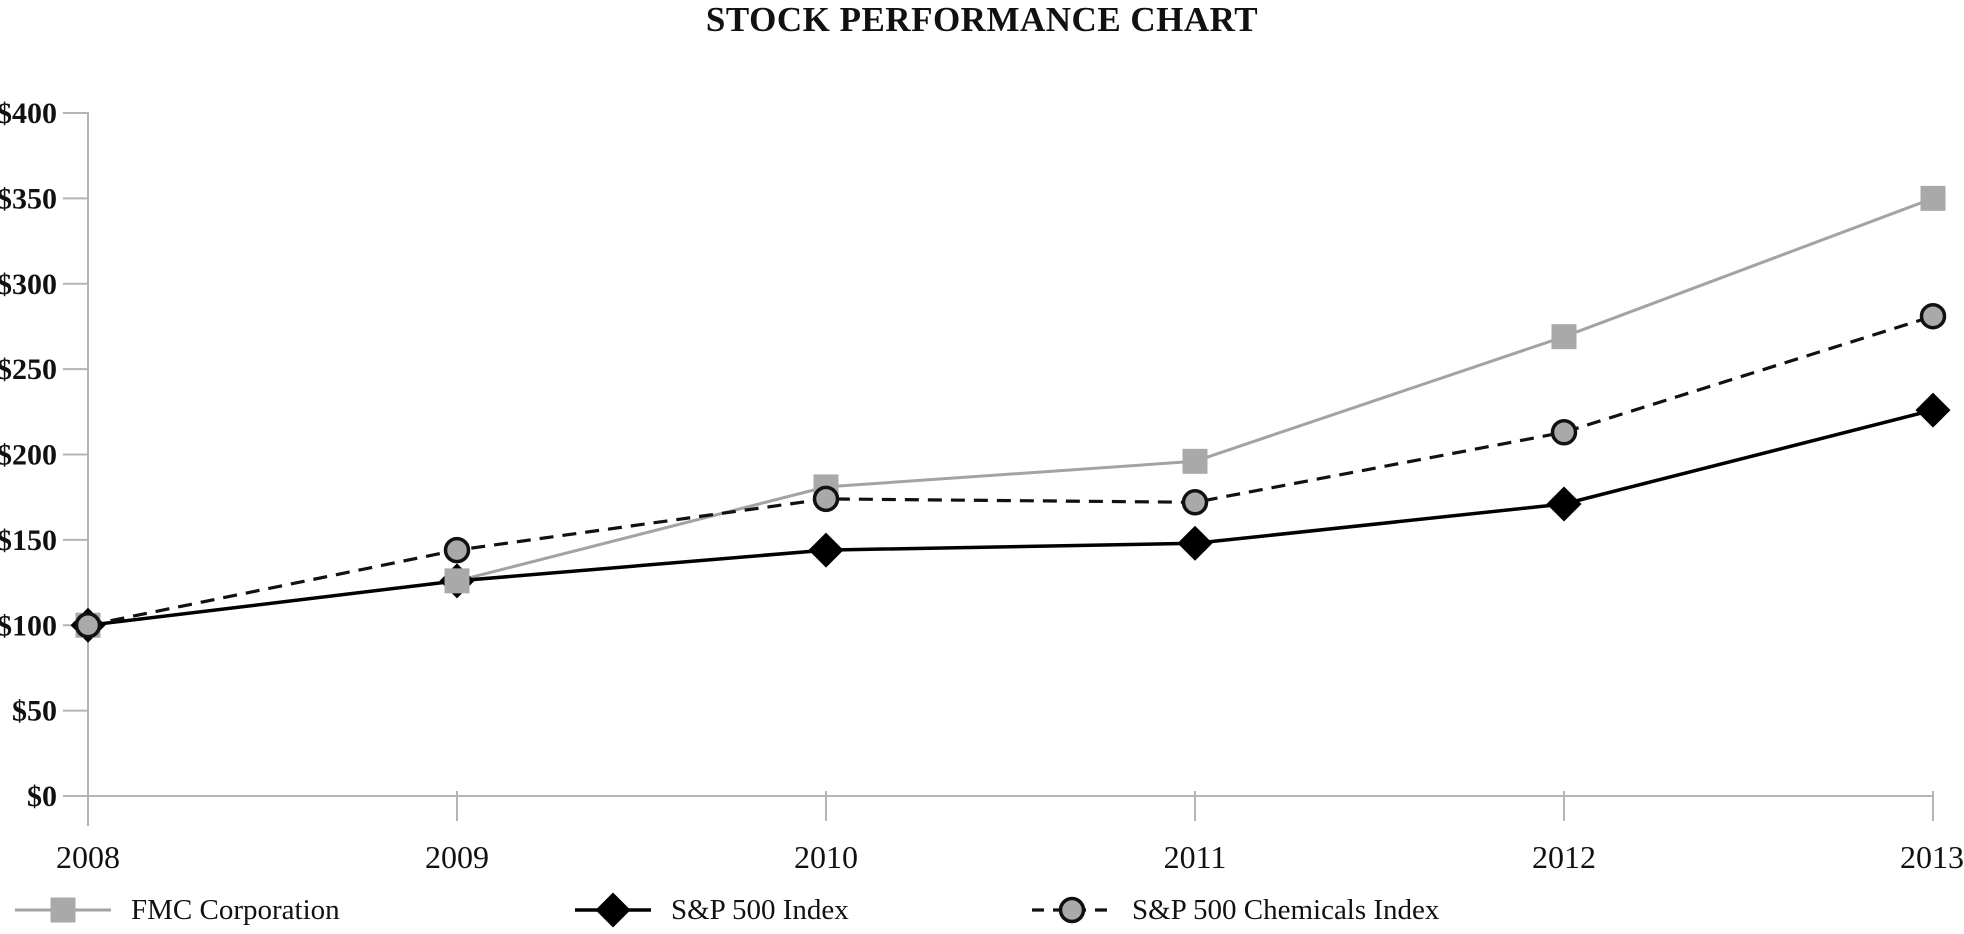 This screenshot has height=934, width=1964. Describe the element at coordinates (982, 19) in the screenshot. I see `chart-title: STOCK PERFORMANCE CHART` at that location.